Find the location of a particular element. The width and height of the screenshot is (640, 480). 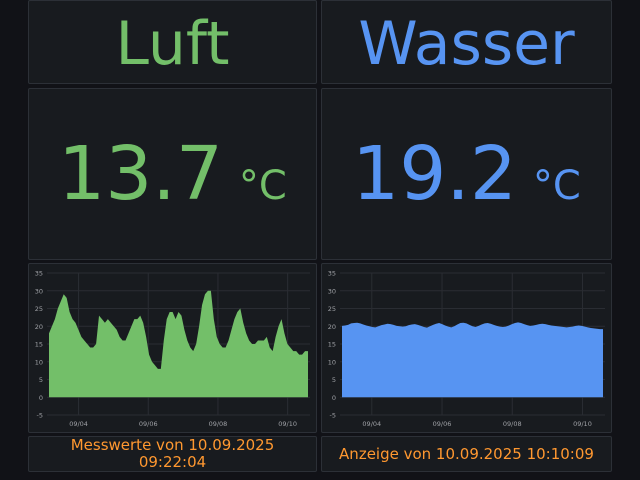

air-chart-xtick-label: 09/10 is located at coordinates (287, 424).